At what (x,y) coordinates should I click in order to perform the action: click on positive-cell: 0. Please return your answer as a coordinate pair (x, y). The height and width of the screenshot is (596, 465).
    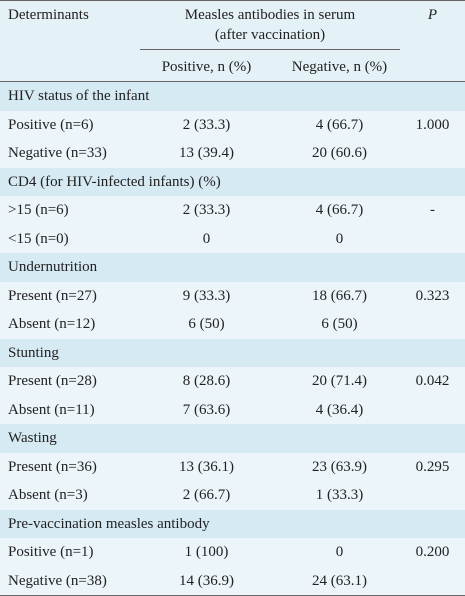
    Looking at the image, I should click on (206, 238).